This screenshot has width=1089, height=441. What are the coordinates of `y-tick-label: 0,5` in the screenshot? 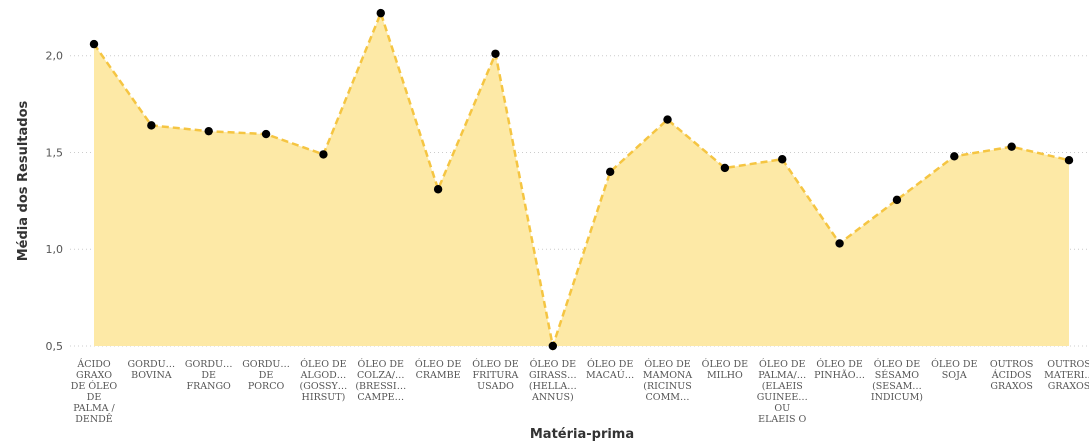 It's located at (55, 346).